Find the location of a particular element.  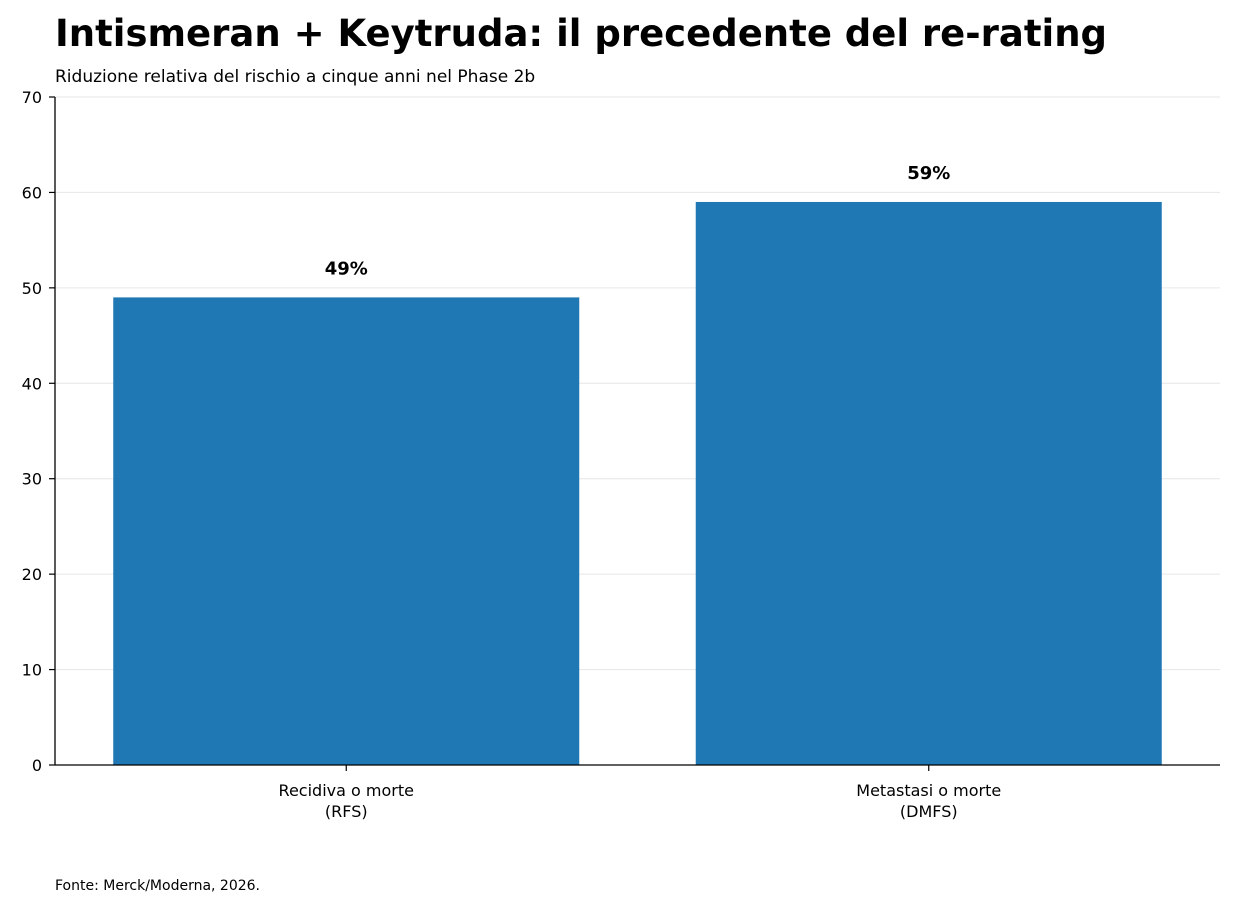

y-tick-label: 0 is located at coordinates (37, 765).